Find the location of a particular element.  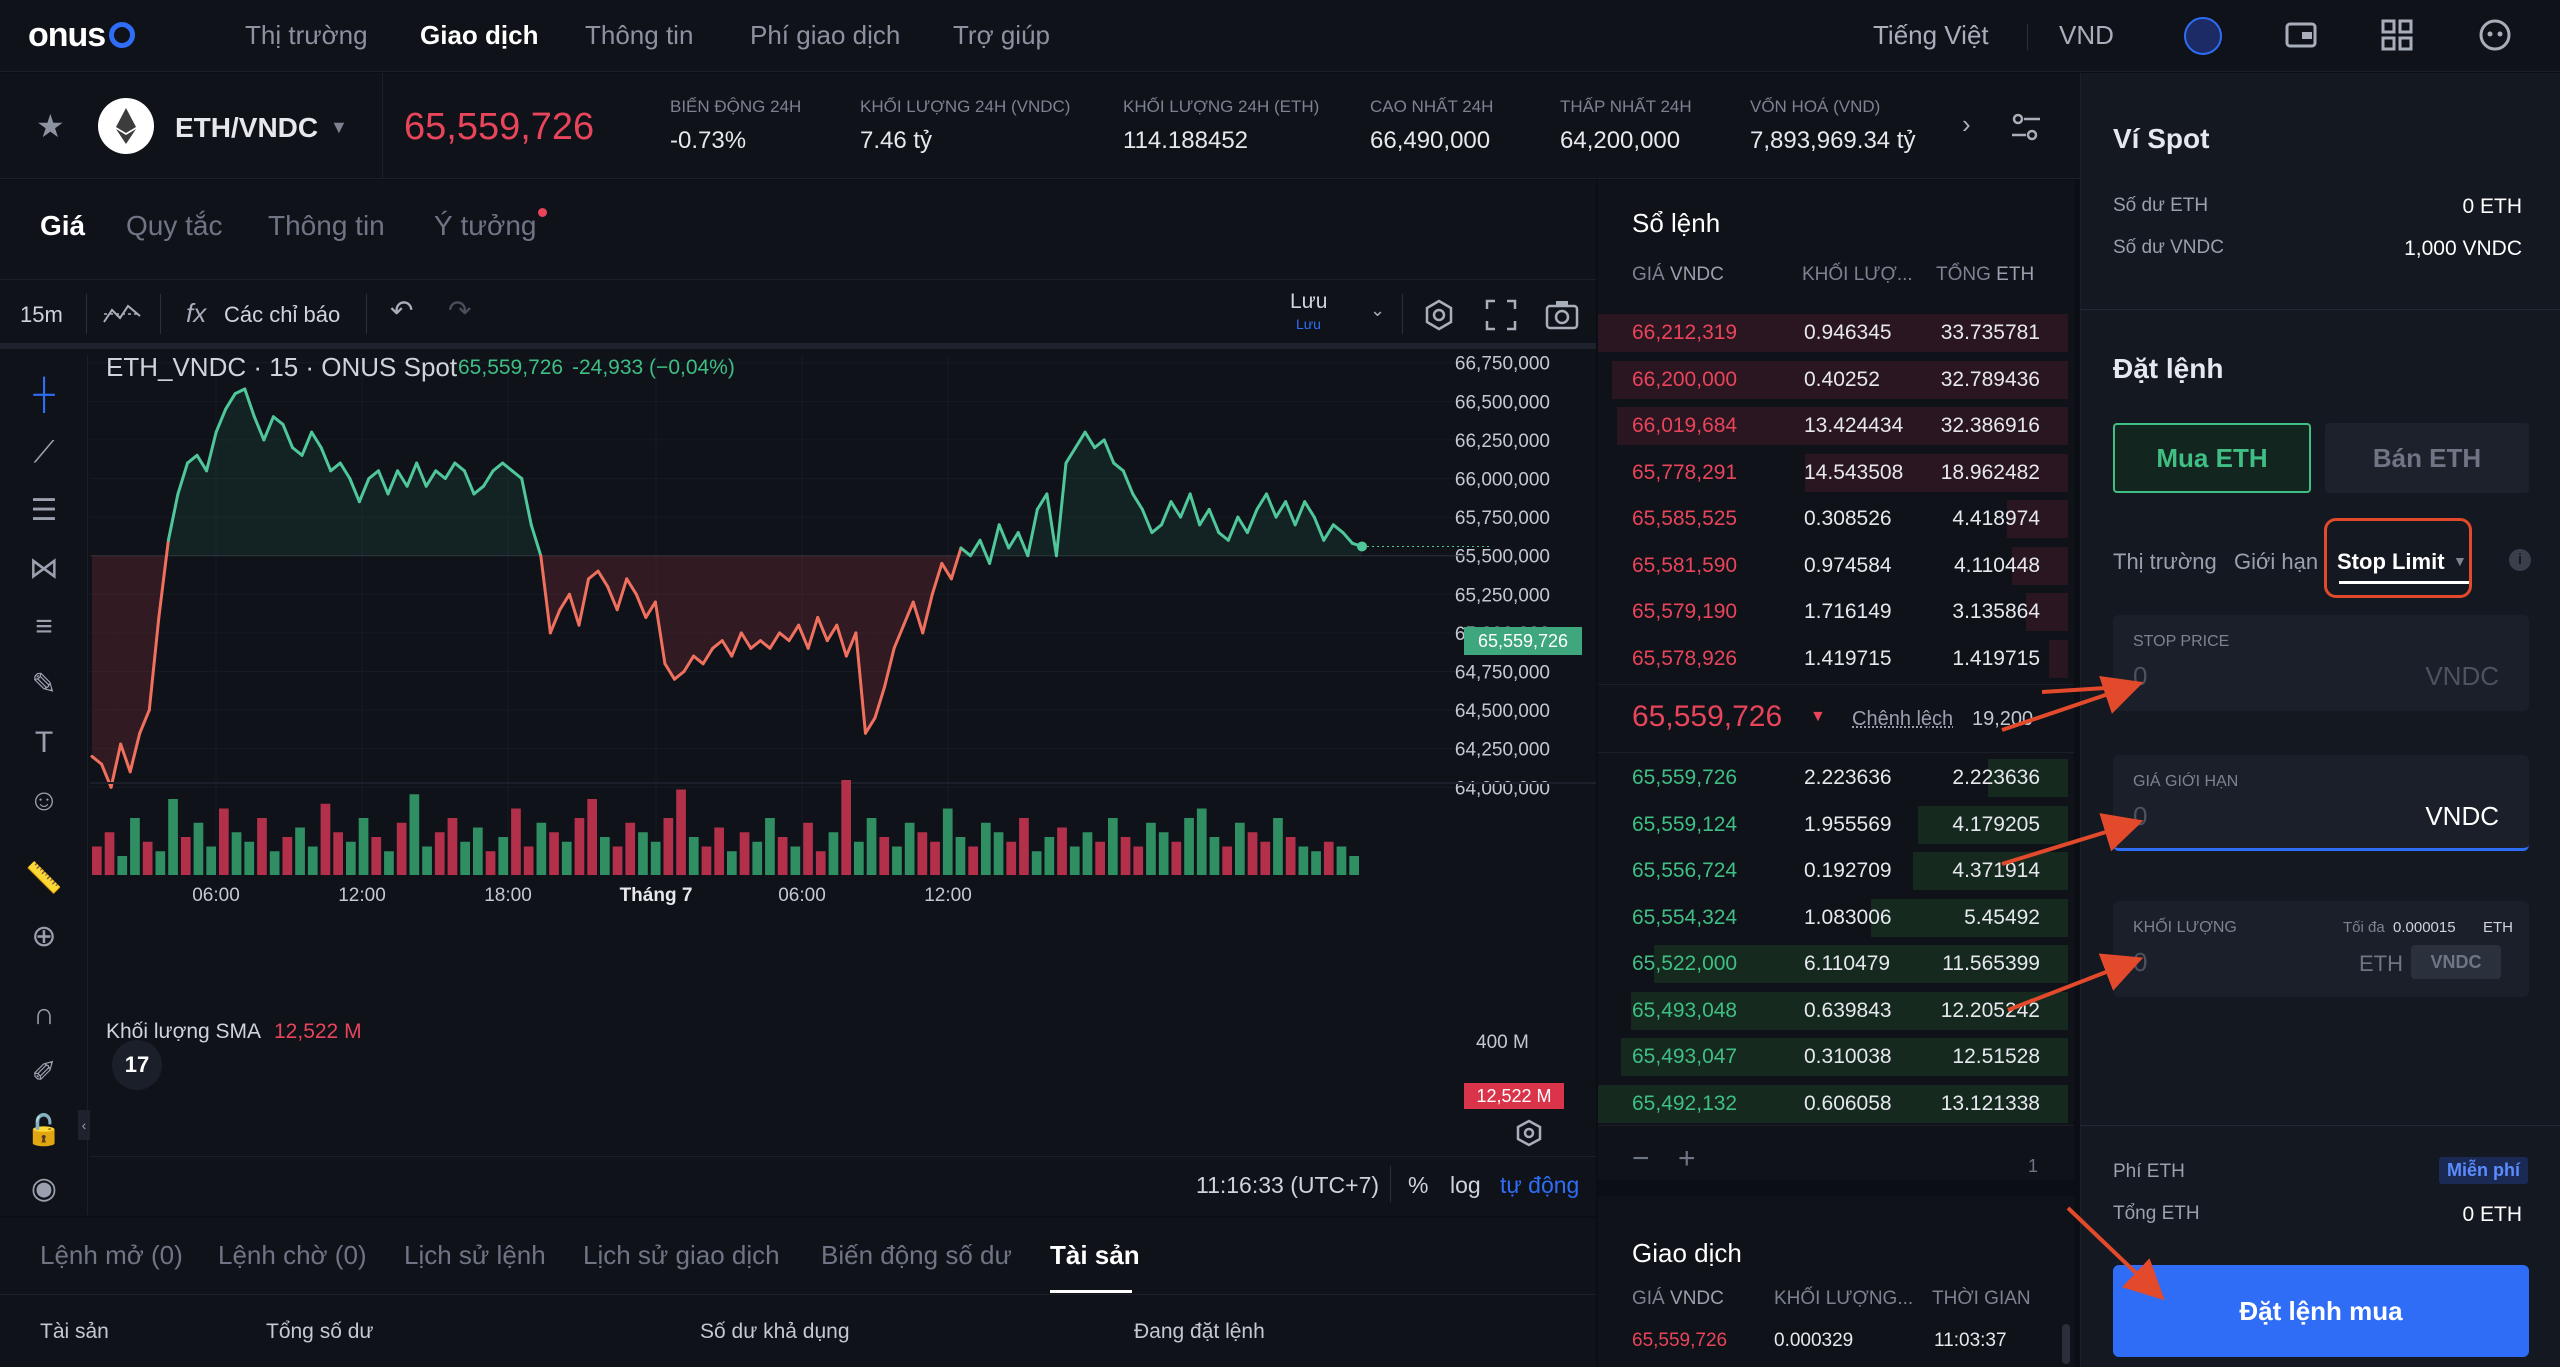

nav-info: Thông tin is located at coordinates (639, 35).